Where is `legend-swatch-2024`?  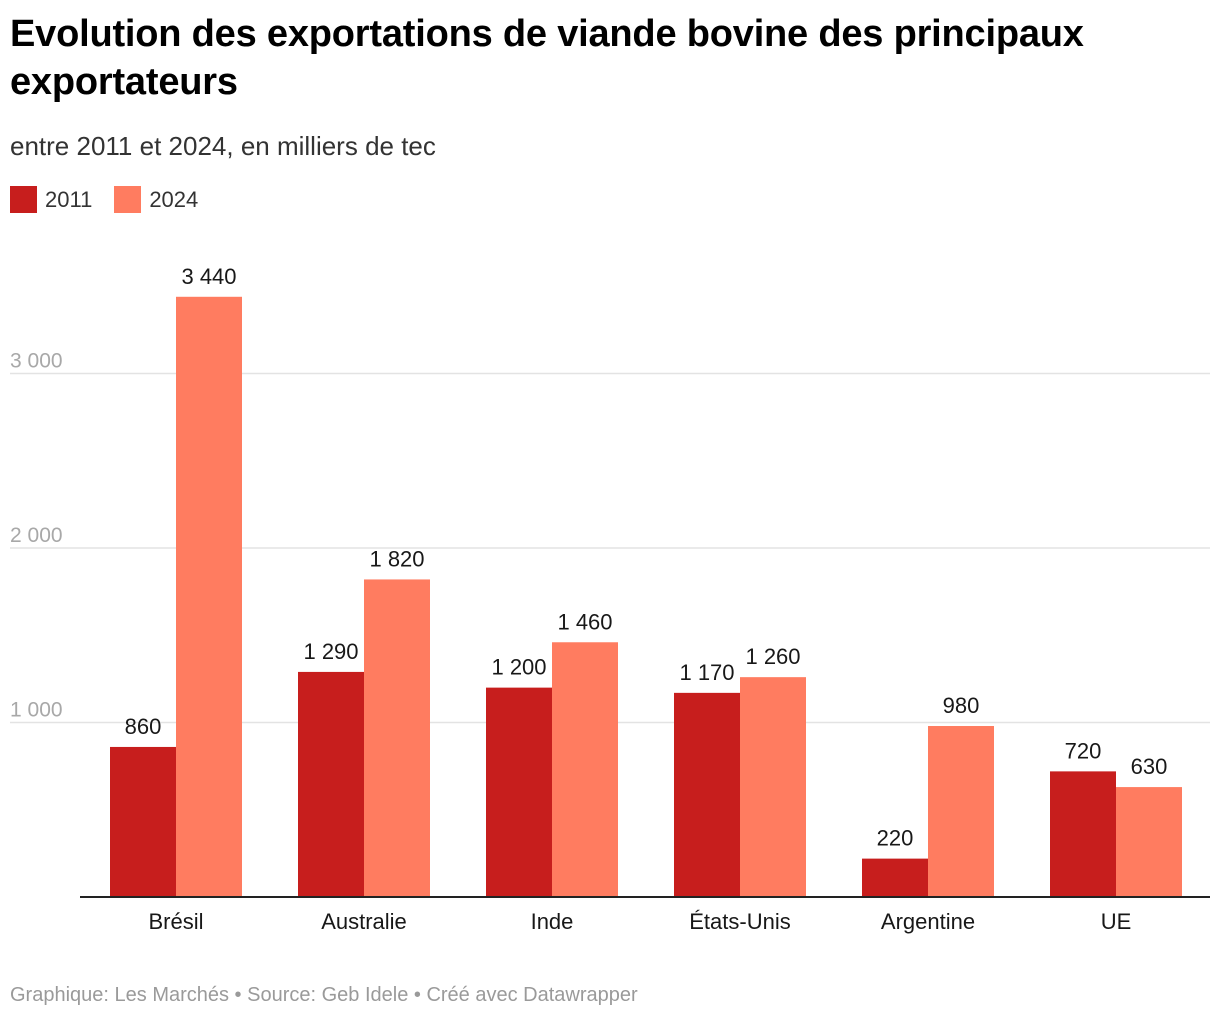 legend-swatch-2024 is located at coordinates (128, 199).